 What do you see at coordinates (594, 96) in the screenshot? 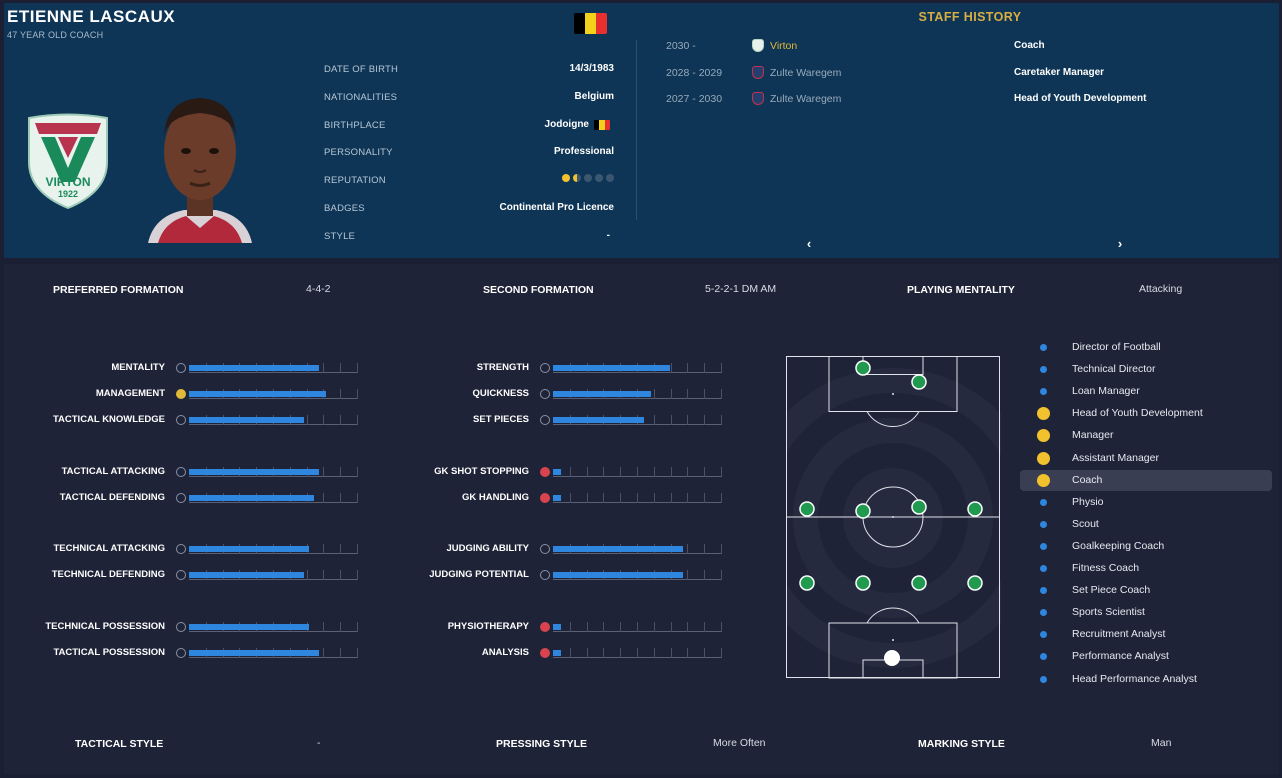
I see `info-value: Belgium` at bounding box center [594, 96].